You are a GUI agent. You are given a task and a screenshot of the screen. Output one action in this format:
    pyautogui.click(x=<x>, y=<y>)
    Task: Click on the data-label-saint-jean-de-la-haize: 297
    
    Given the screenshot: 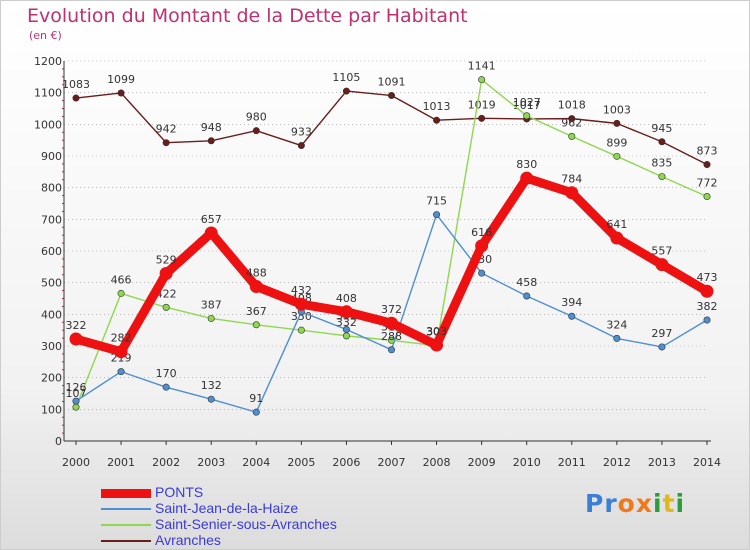 What is the action you would take?
    pyautogui.click(x=661, y=333)
    